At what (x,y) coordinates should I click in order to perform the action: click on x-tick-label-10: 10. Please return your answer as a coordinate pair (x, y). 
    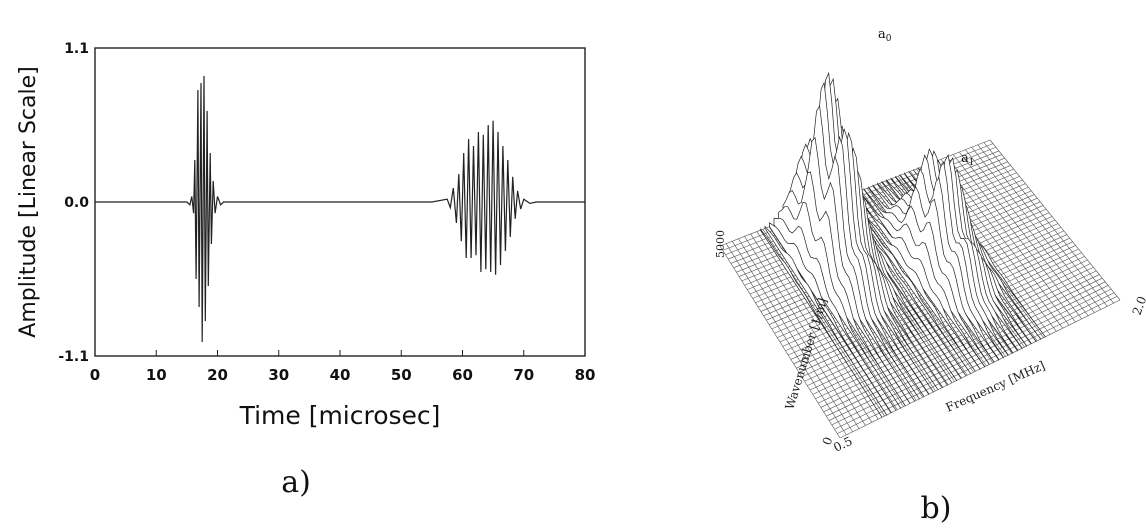
    Looking at the image, I should click on (156, 375).